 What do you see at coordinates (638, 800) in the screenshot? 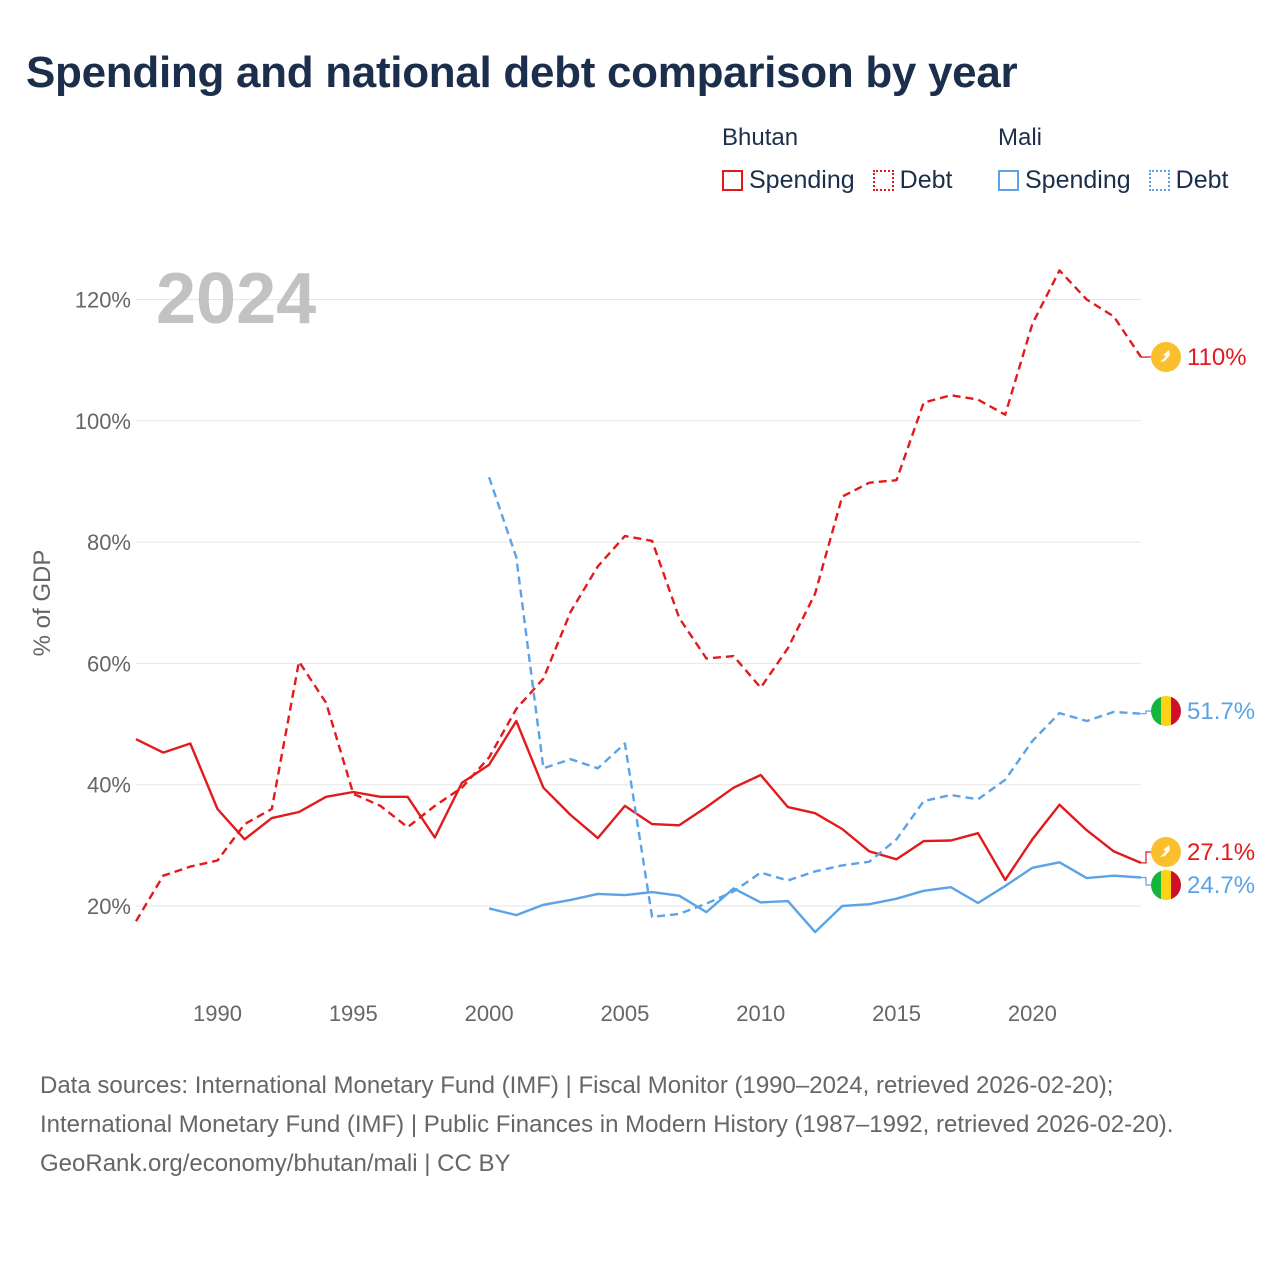
I see `series-line-bhutan-spending` at bounding box center [638, 800].